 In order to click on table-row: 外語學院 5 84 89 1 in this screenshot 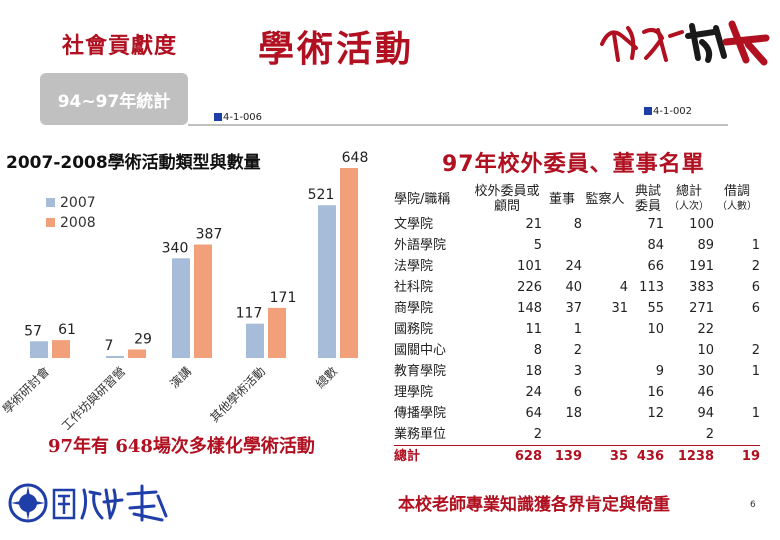, I will do `click(577, 245)`.